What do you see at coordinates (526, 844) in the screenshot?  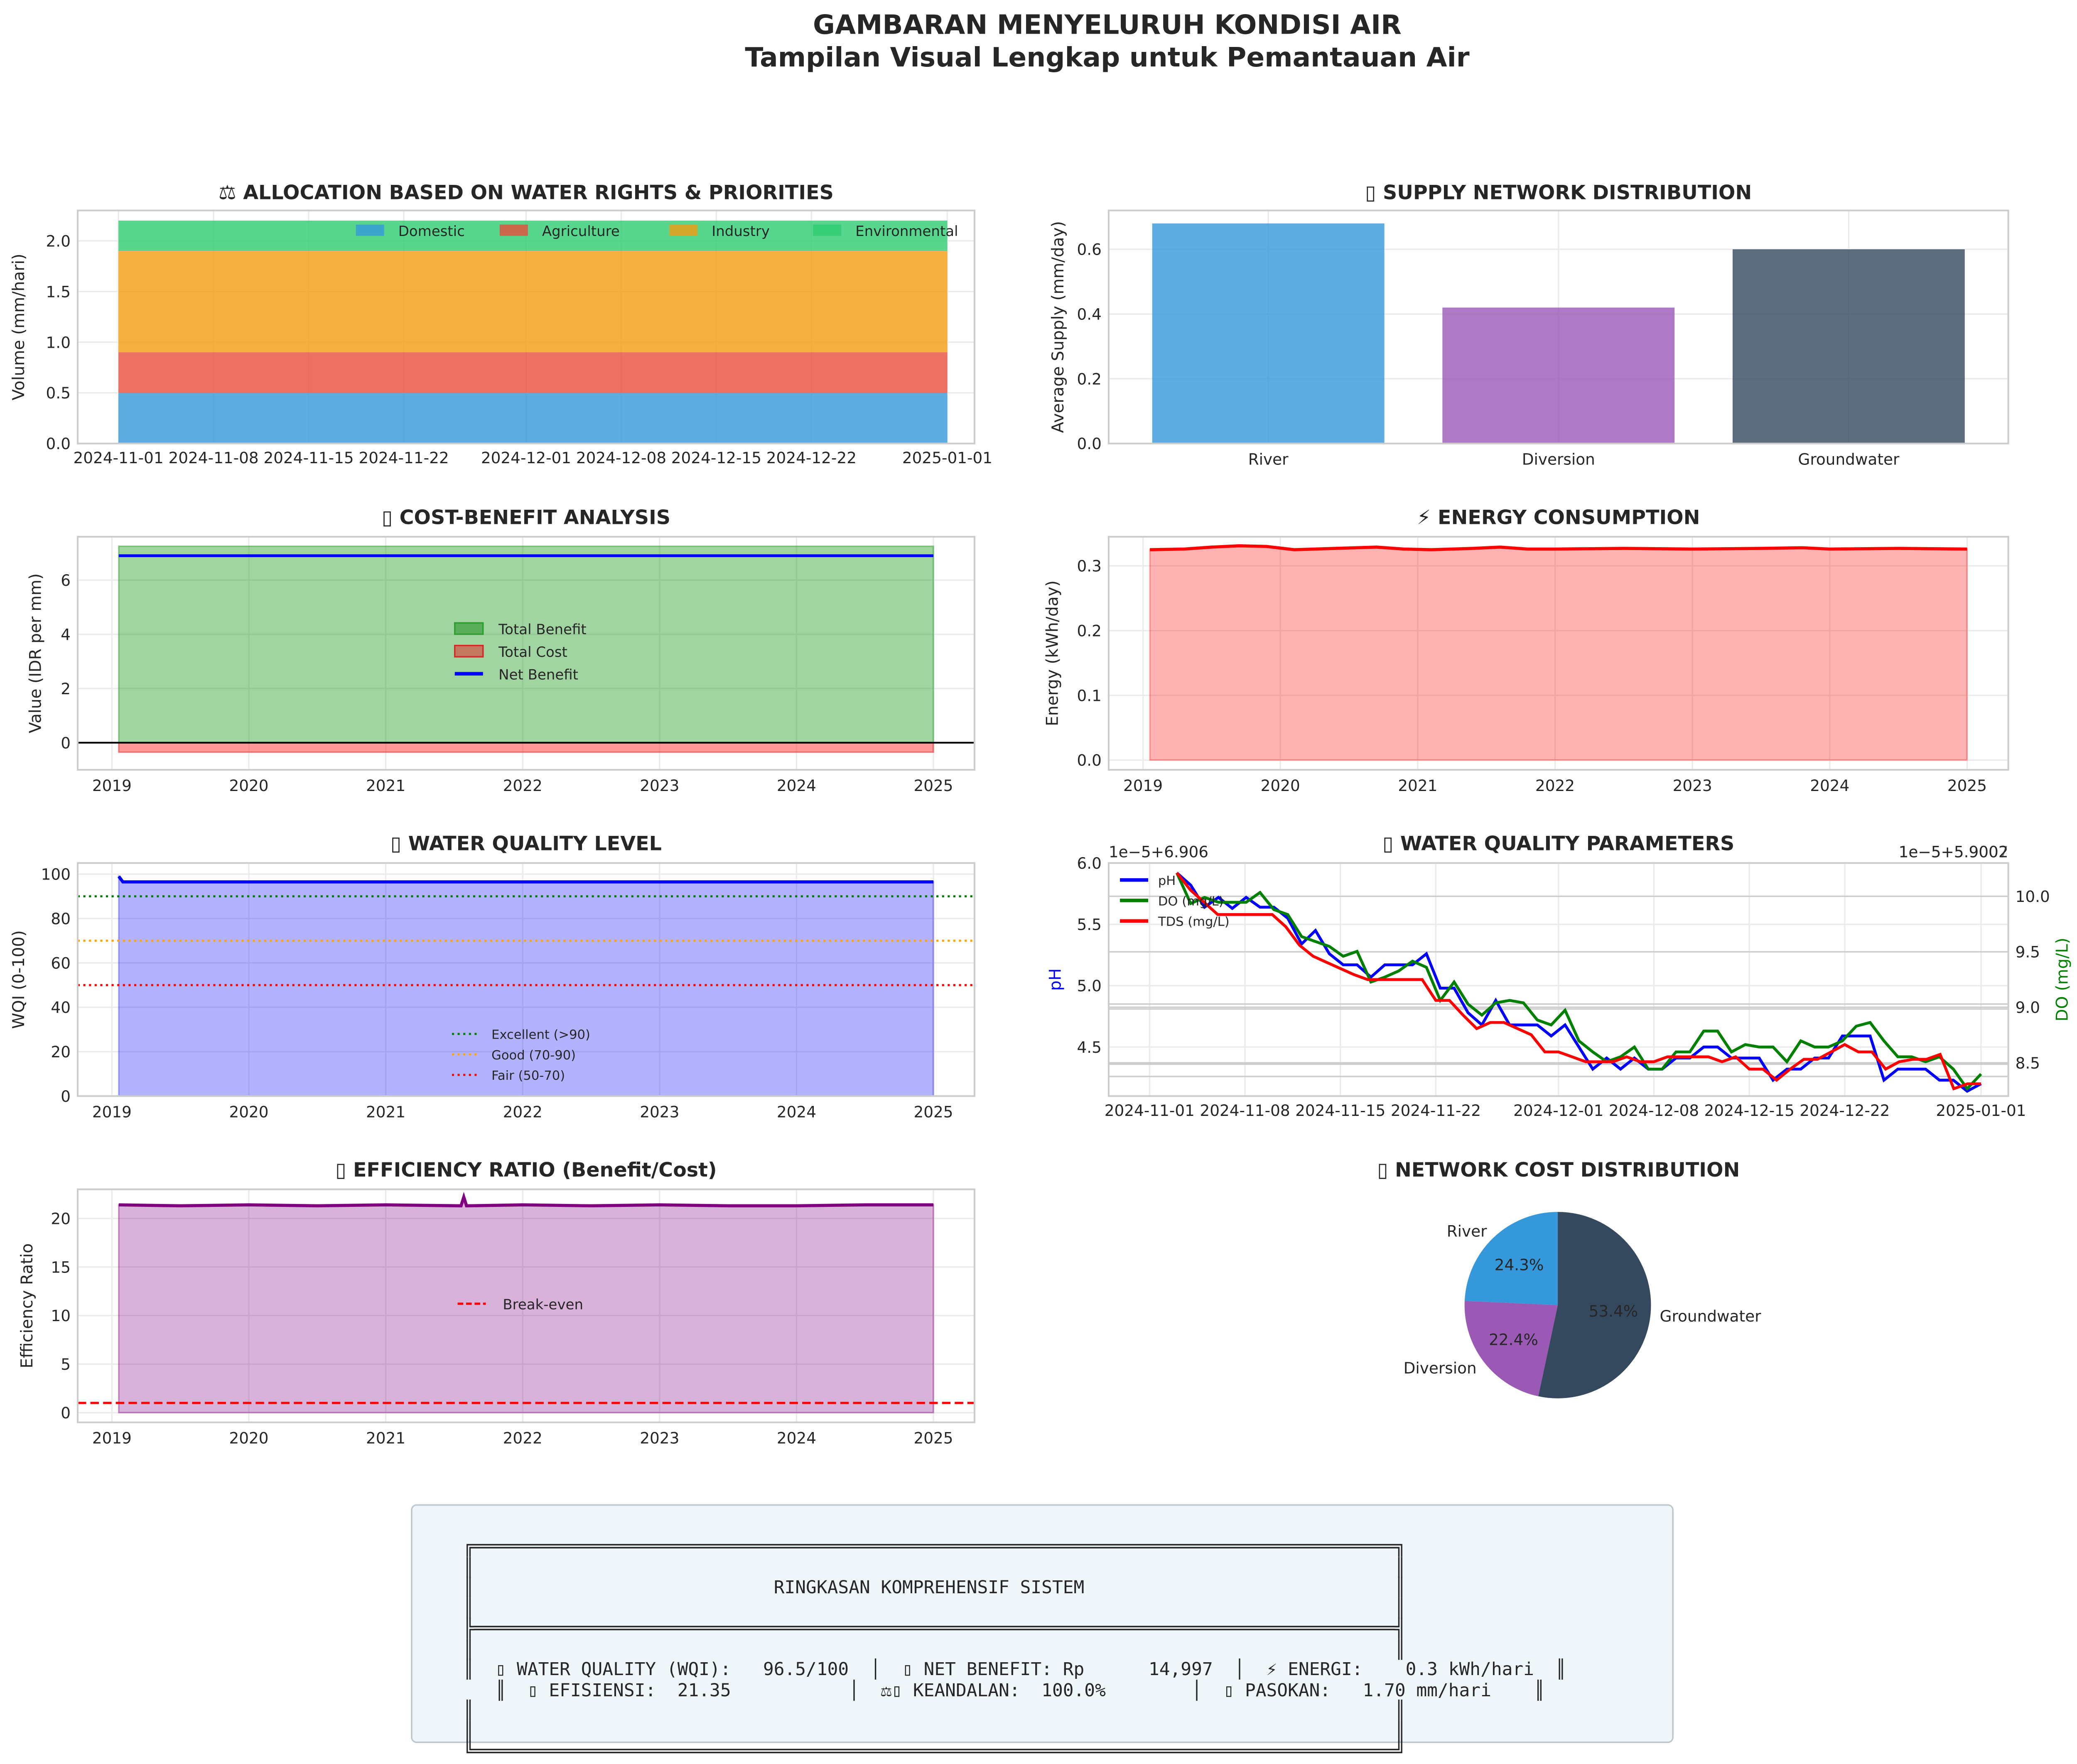 I see `wqi-title: ▯ WATER QUALITY LEVEL` at bounding box center [526, 844].